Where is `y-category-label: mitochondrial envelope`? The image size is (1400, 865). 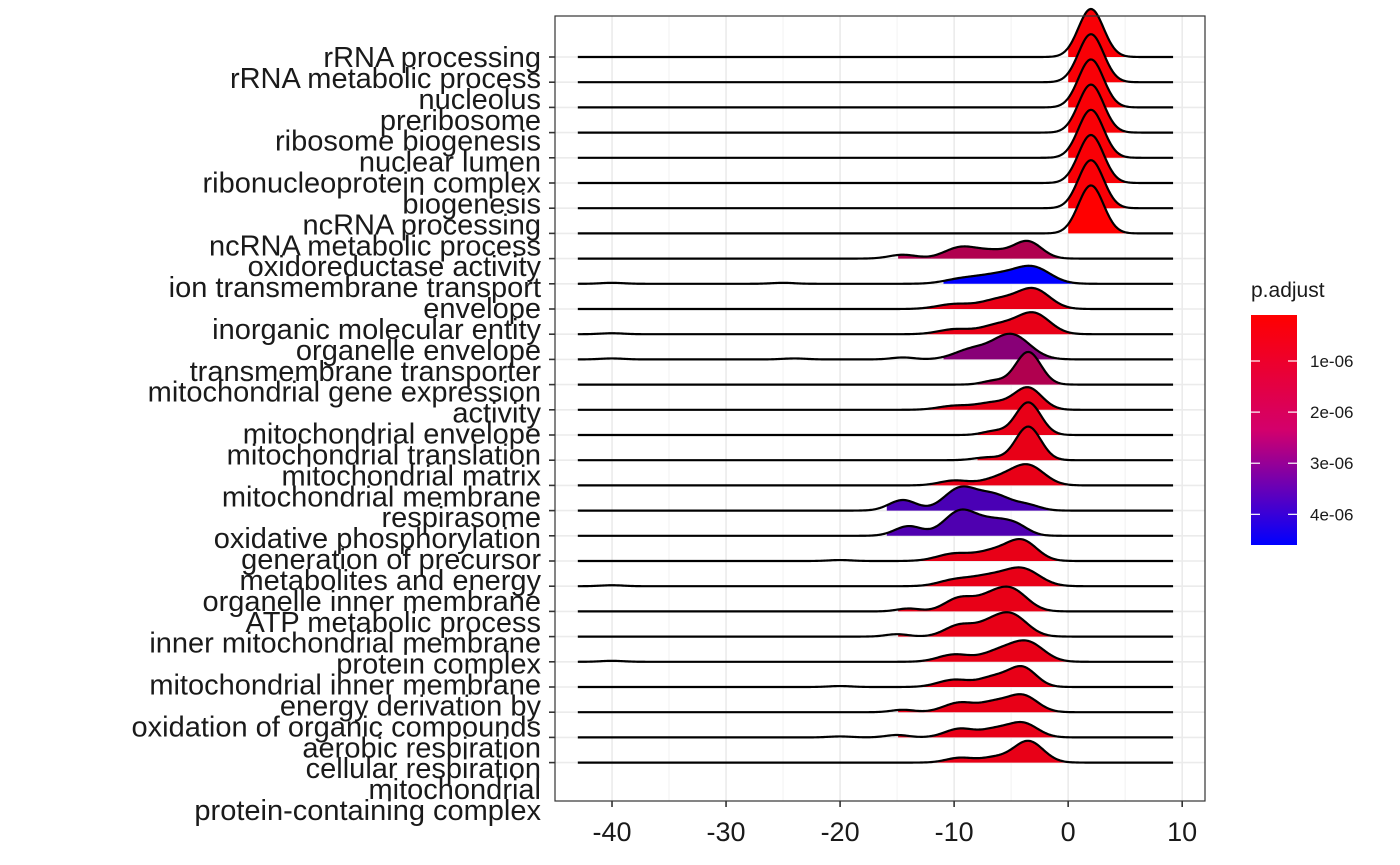 y-category-label: mitochondrial envelope is located at coordinates (392, 435).